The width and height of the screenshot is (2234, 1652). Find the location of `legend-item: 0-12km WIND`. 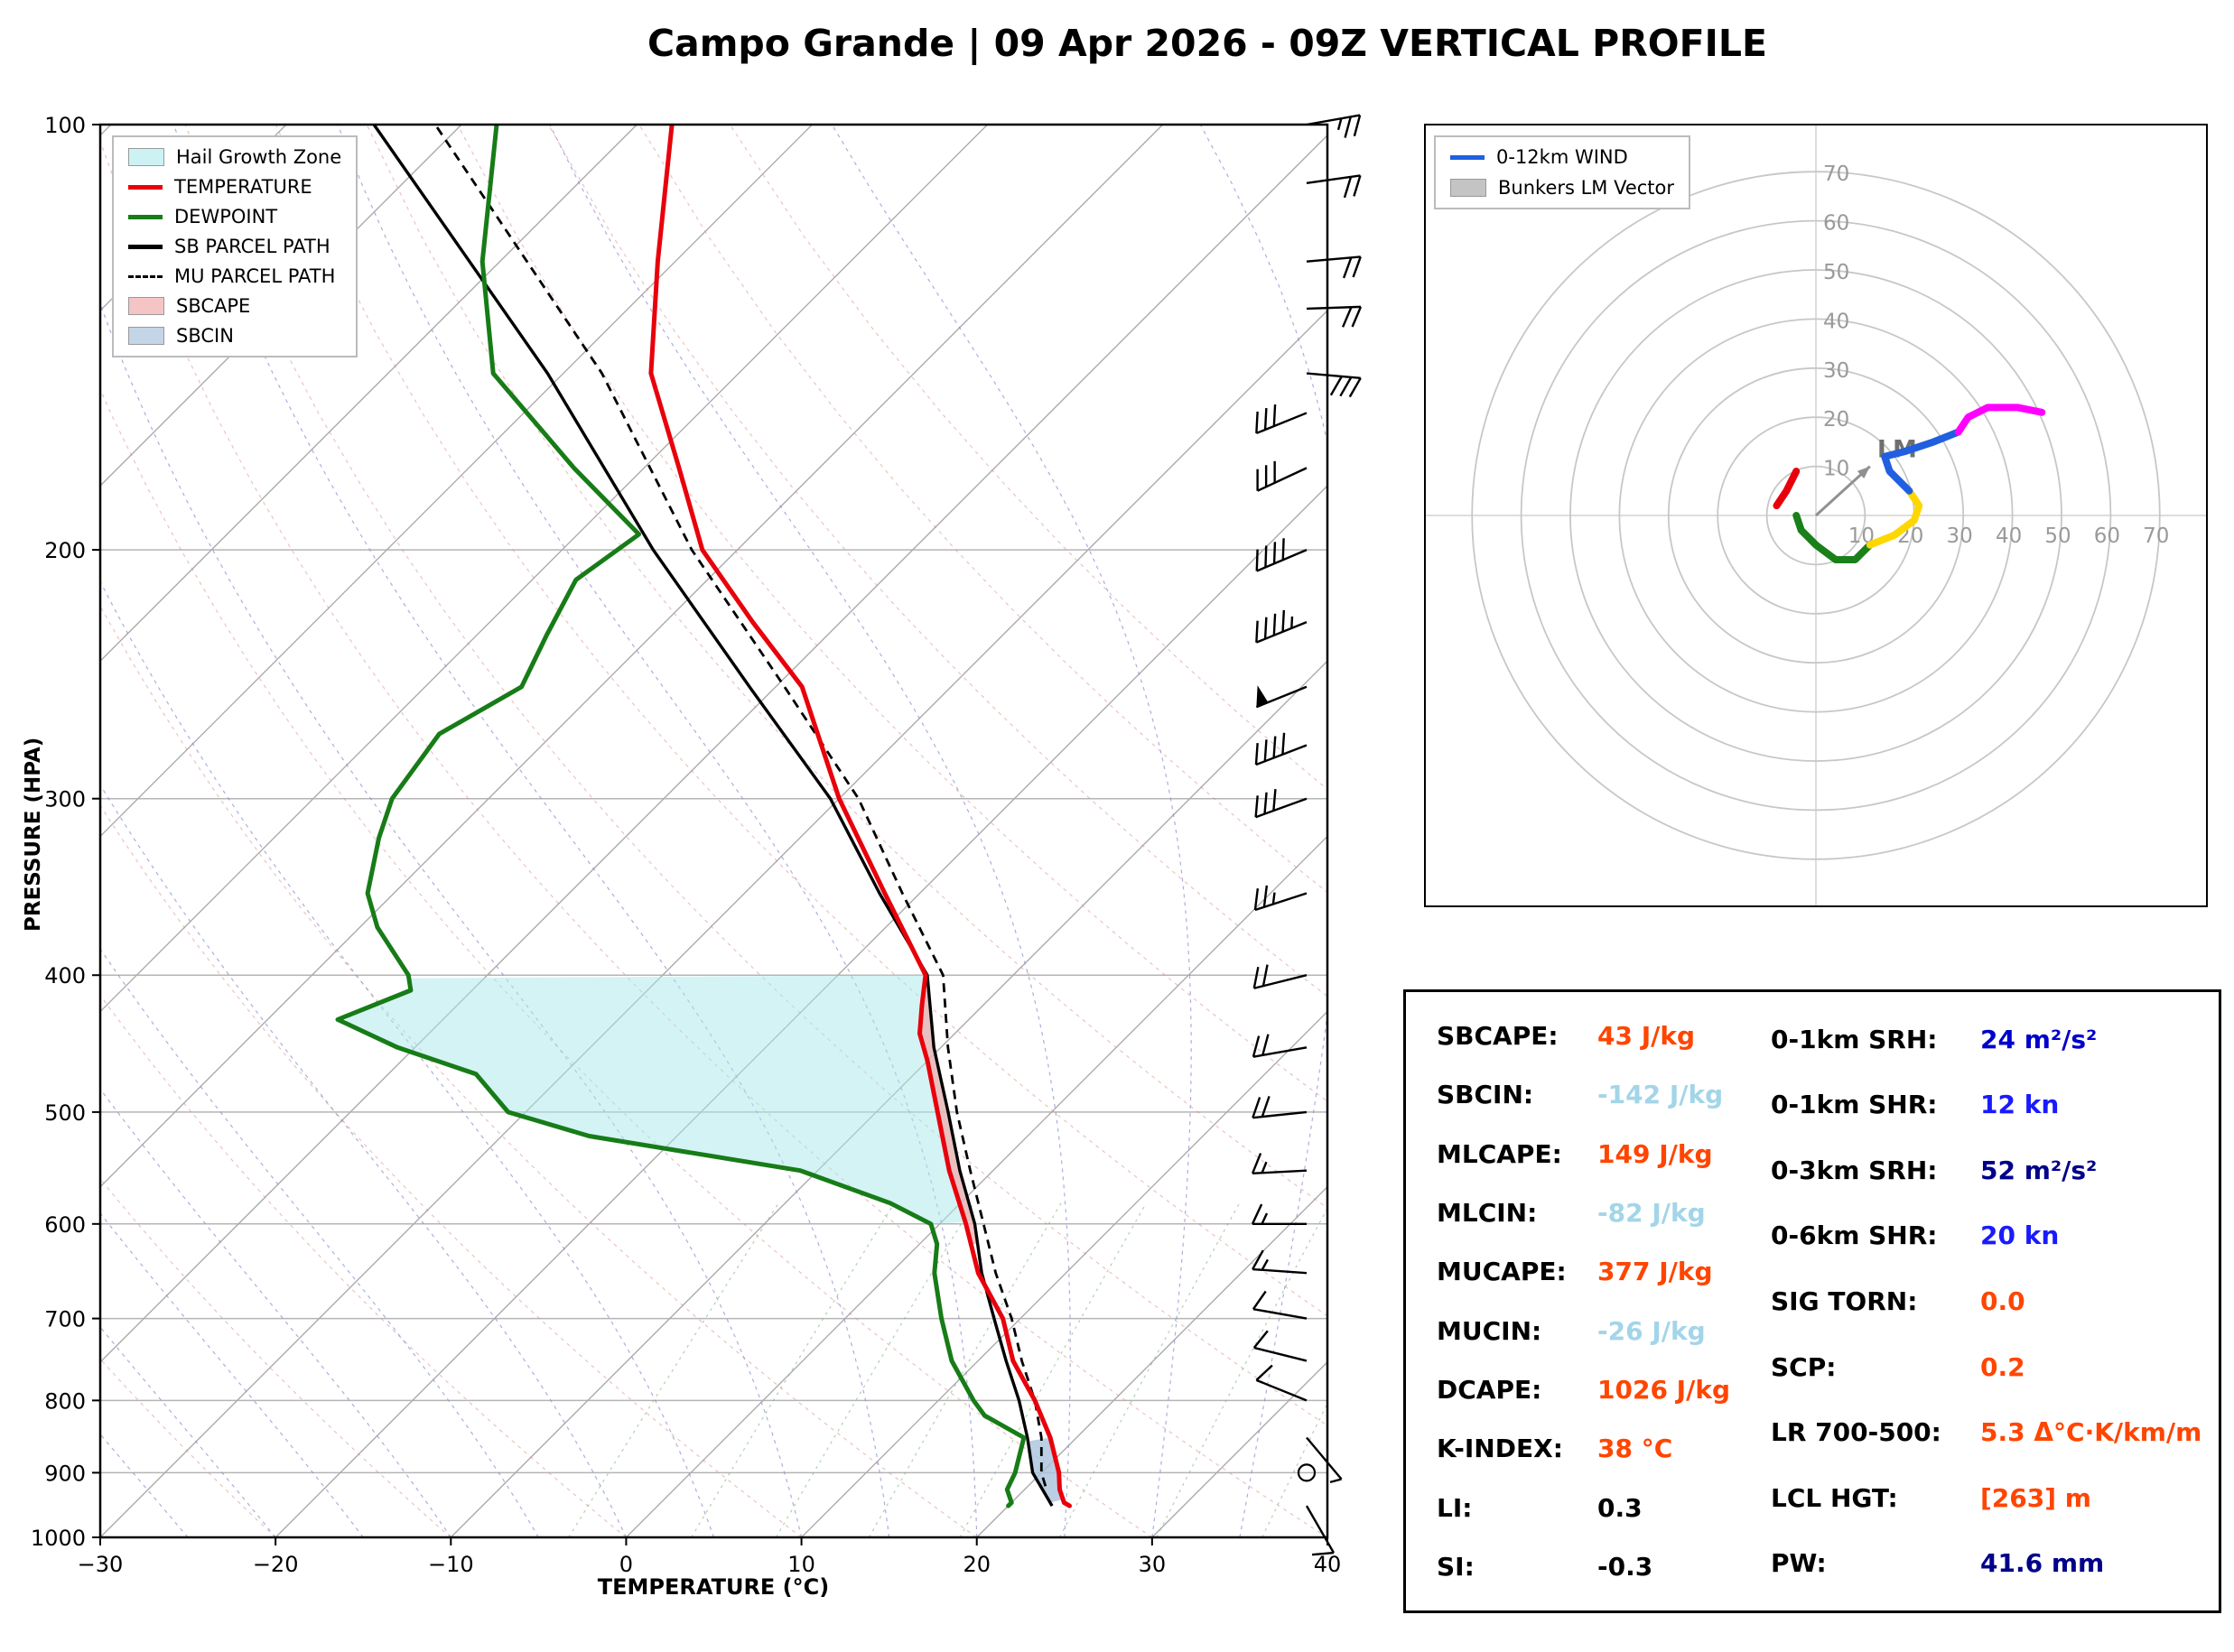

legend-item: 0-12km WIND is located at coordinates (1562, 157).